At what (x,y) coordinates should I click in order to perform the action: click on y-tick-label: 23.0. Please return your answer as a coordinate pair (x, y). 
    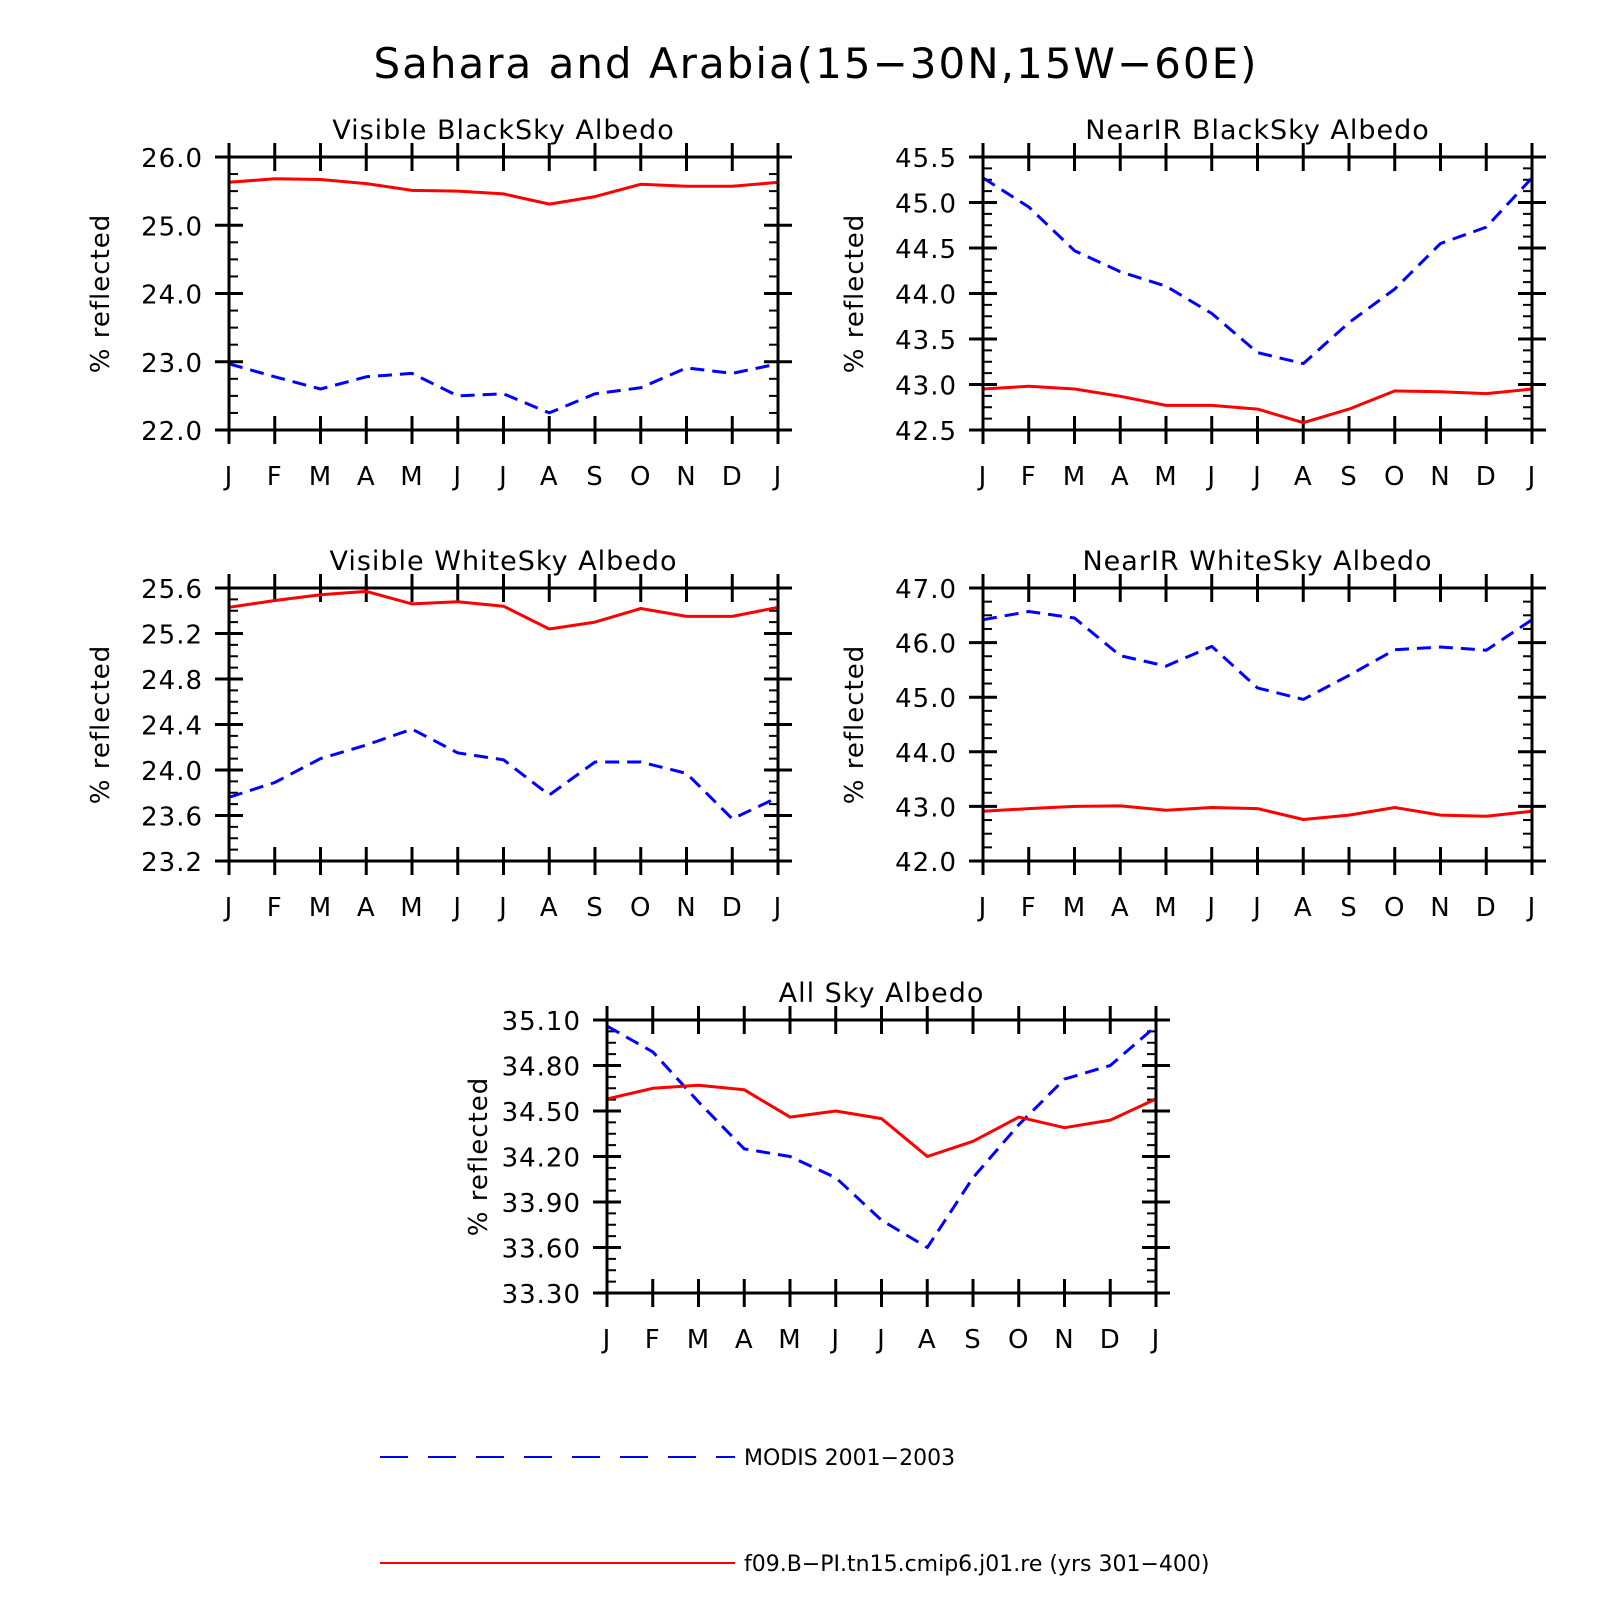
    Looking at the image, I should click on (172, 364).